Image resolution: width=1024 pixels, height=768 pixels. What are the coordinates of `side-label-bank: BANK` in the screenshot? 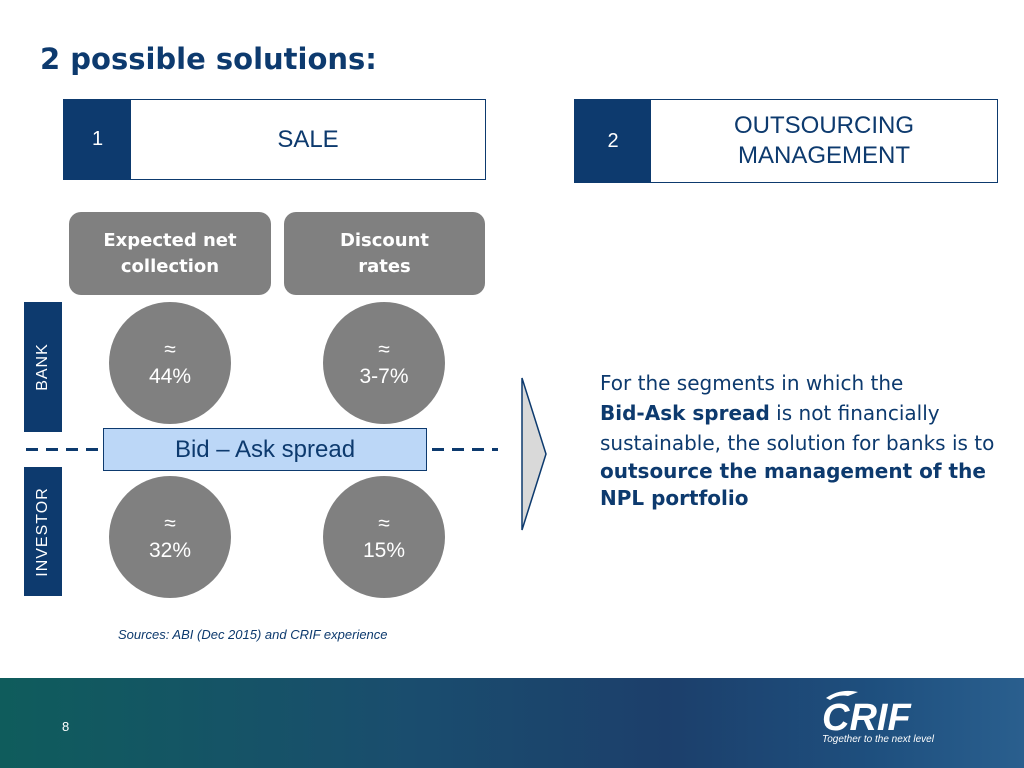 It's located at (43, 367).